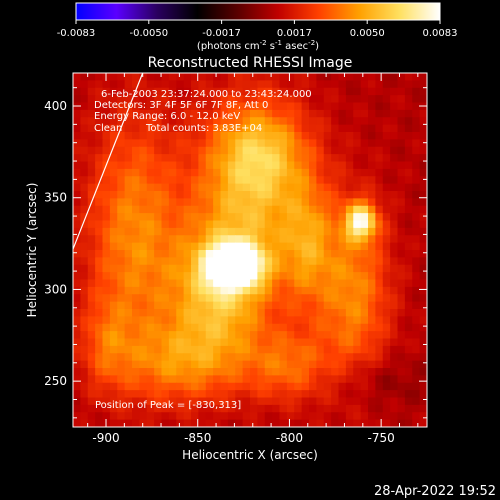 The image size is (500, 500). Describe the element at coordinates (105, 438) in the screenshot. I see `x-tick-label: -900` at that location.